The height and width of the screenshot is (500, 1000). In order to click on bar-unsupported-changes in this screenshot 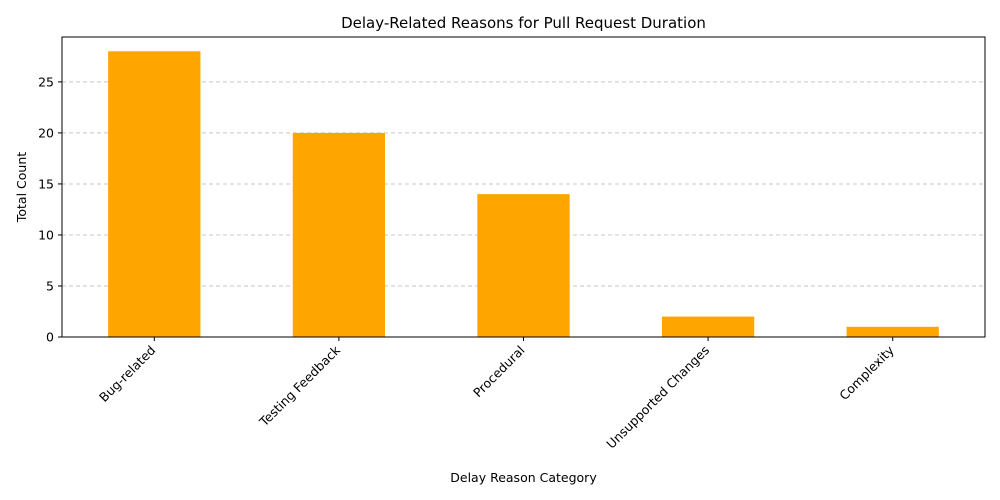, I will do `click(708, 326)`.